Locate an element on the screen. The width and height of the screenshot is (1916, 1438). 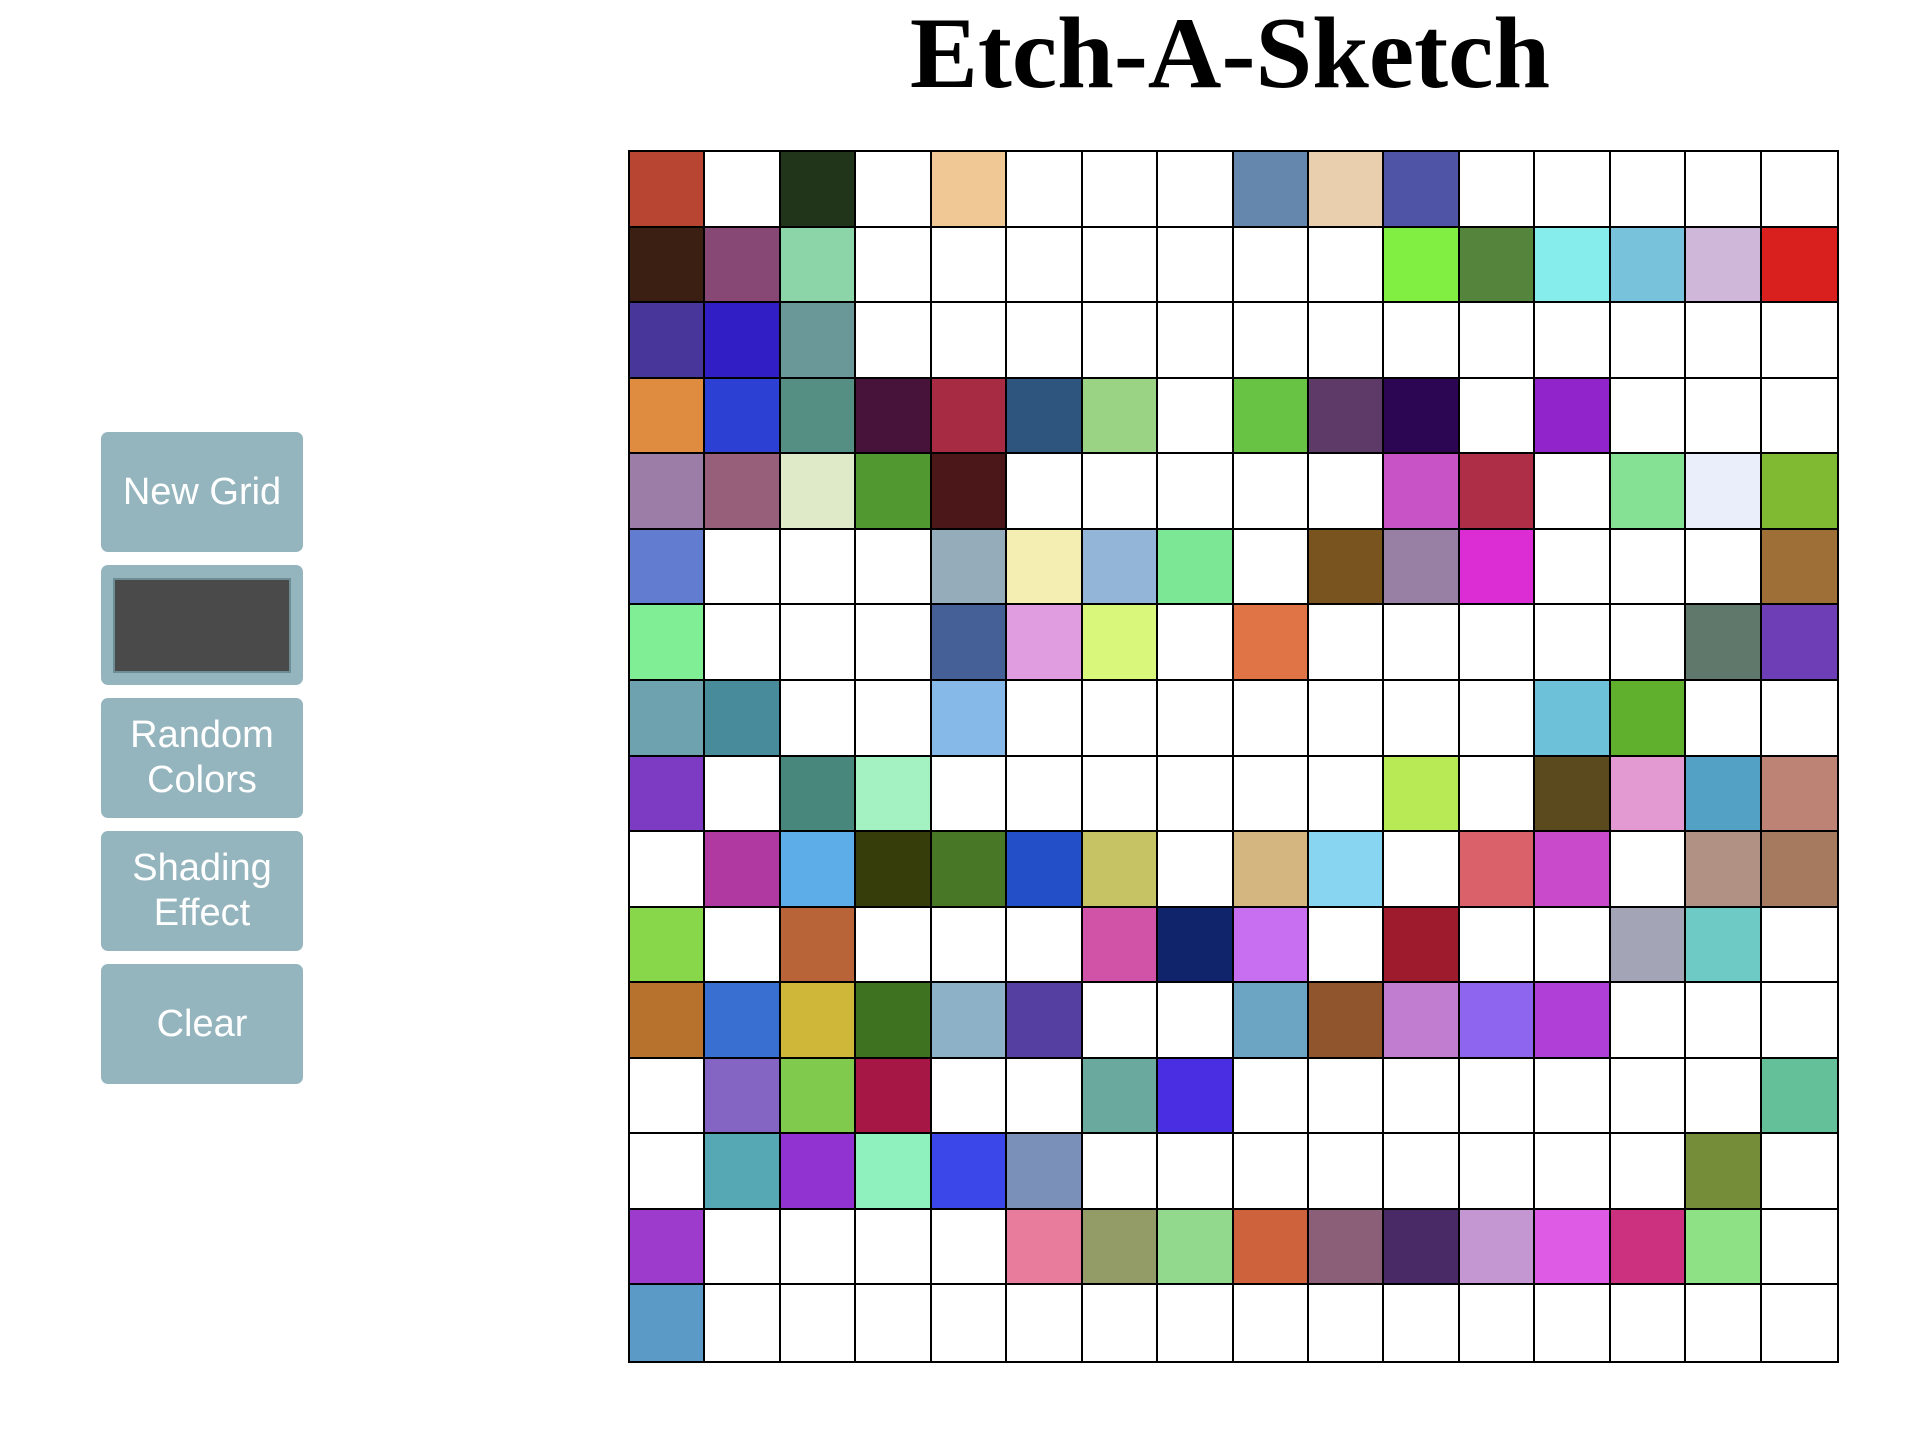
clear-button: Clear is located at coordinates (202, 1024).